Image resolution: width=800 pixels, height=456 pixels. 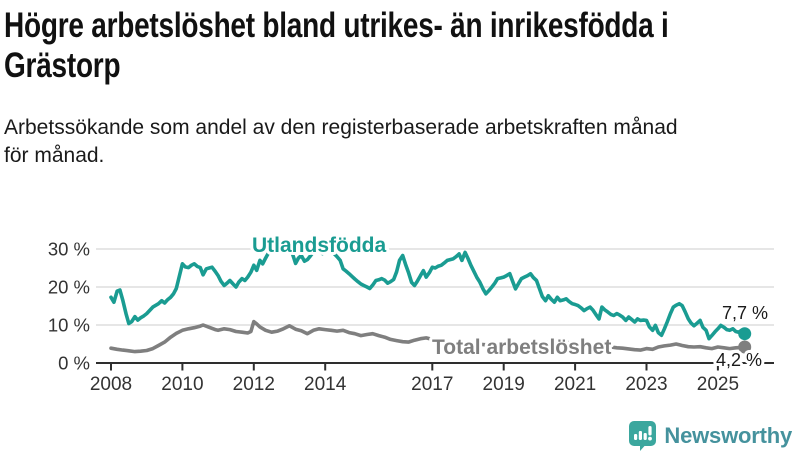 I want to click on series-line, so click(x=428, y=336).